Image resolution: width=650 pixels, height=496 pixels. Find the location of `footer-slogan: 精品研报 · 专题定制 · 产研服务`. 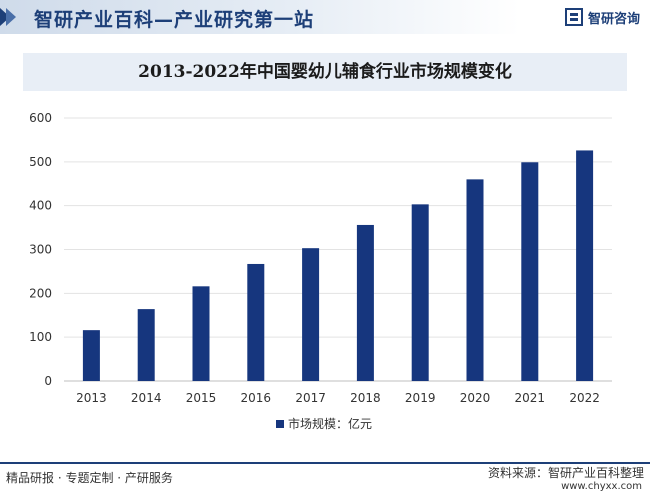

footer-slogan: 精品研报 · 专题定制 · 产研服务 is located at coordinates (89, 478).